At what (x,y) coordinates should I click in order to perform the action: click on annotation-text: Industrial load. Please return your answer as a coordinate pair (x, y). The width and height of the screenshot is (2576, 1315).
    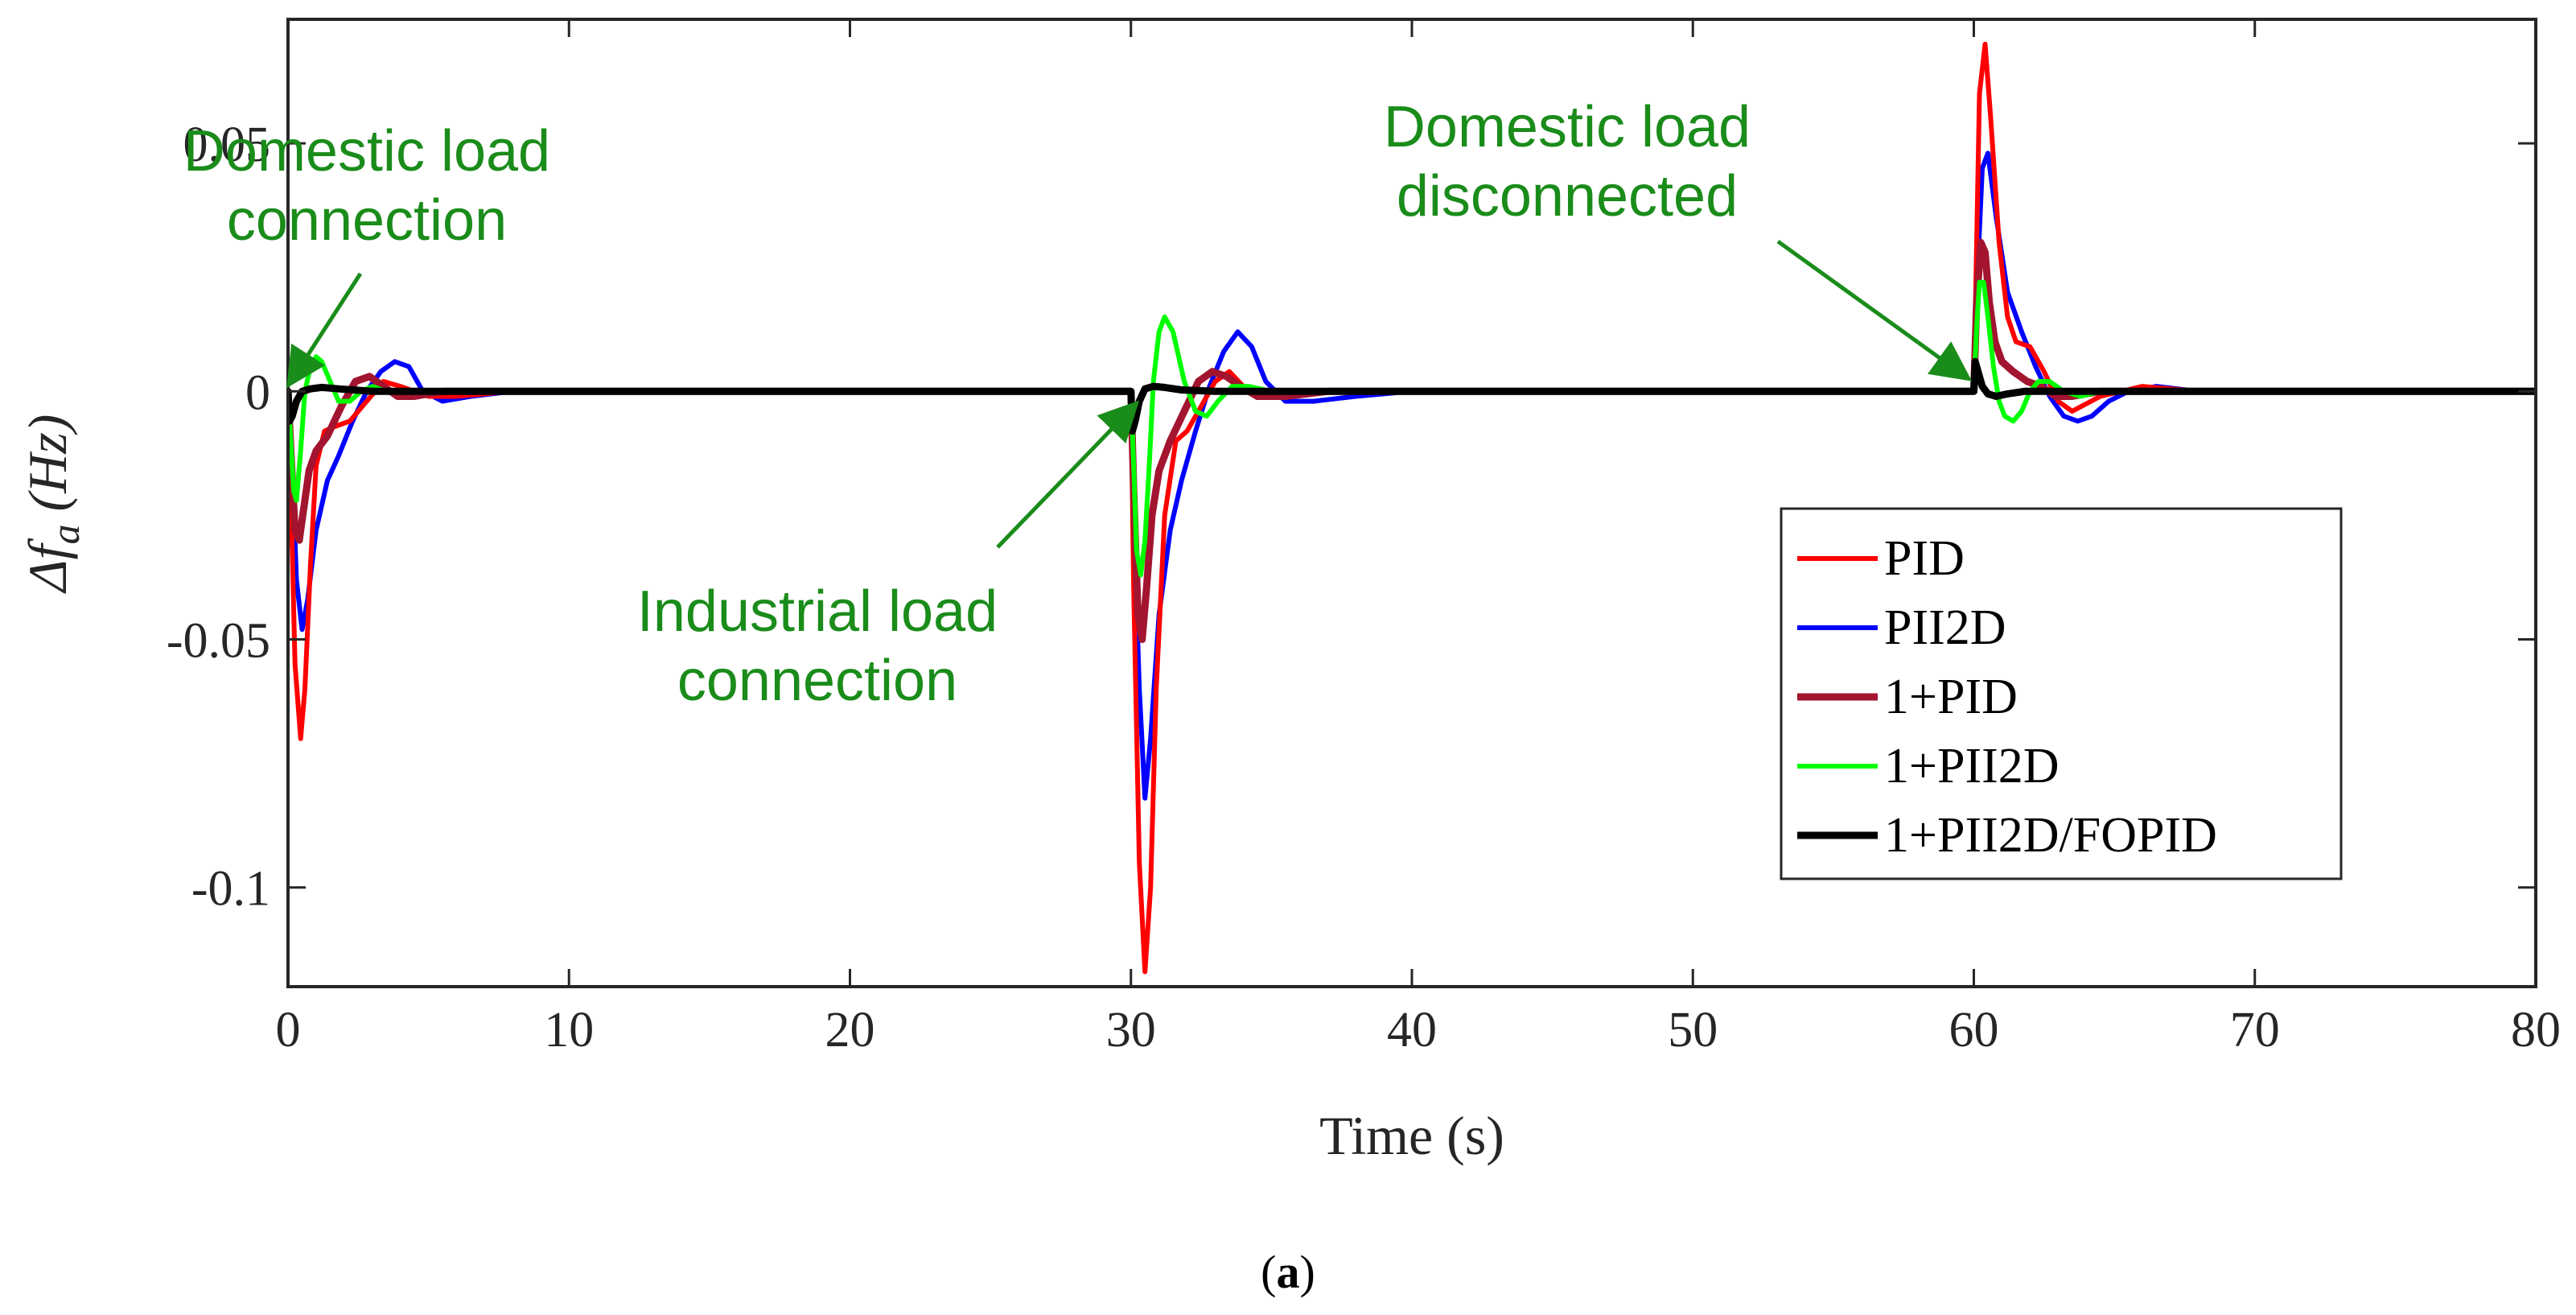
    Looking at the image, I should click on (817, 611).